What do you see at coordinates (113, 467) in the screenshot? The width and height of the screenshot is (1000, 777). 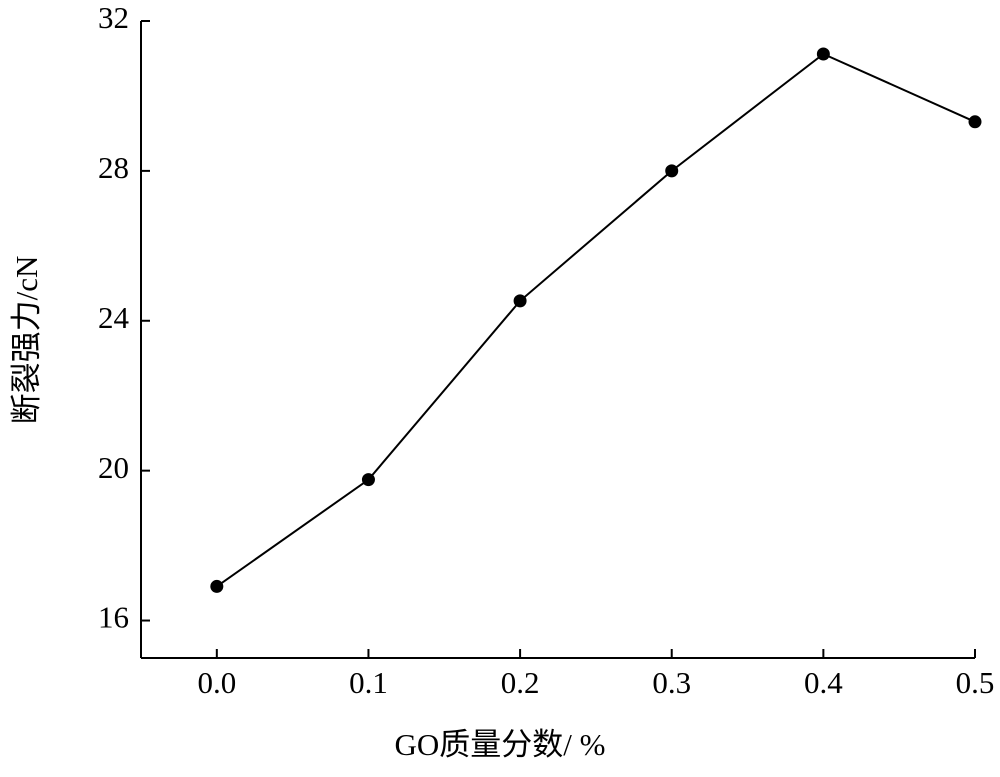 I see `y-tick-label: 20` at bounding box center [113, 467].